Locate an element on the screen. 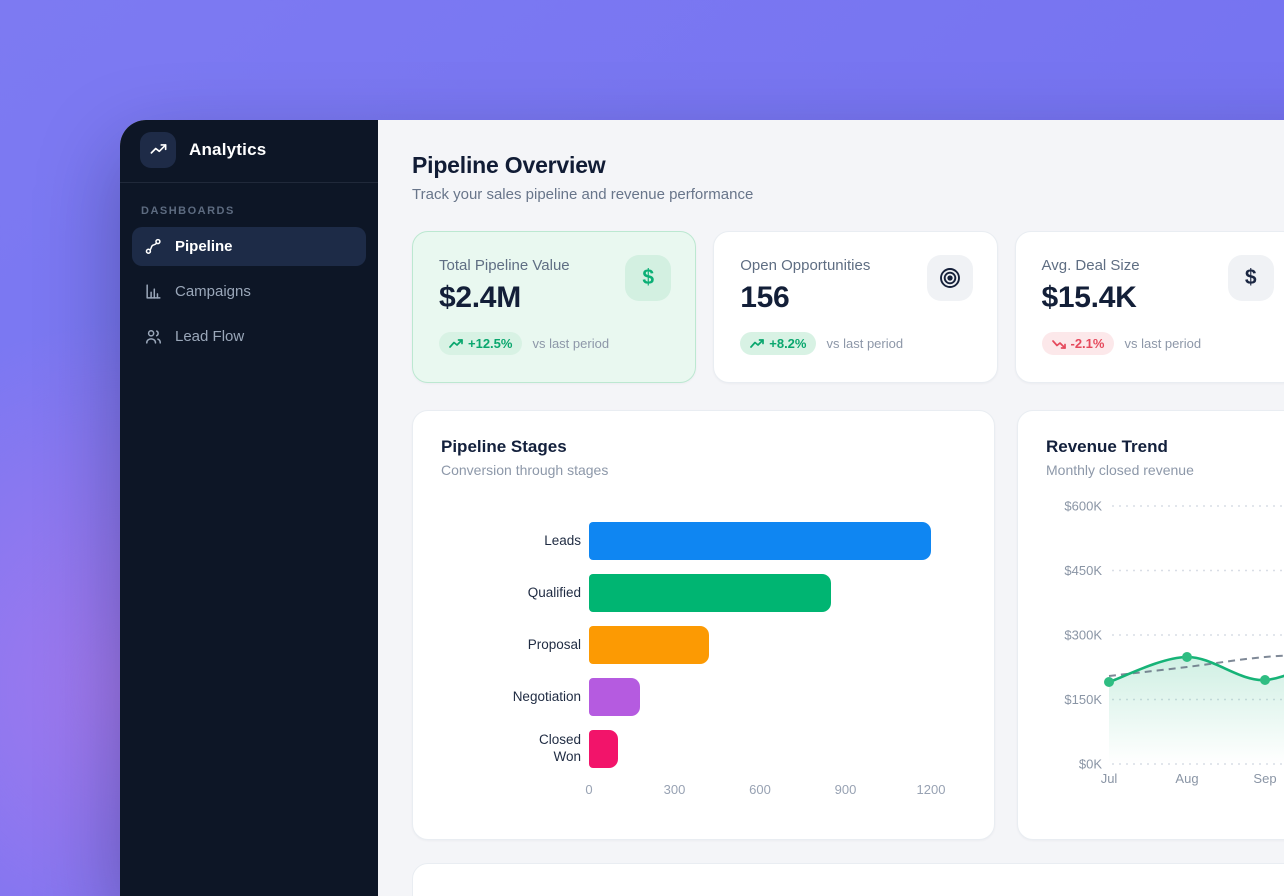  page-title: Pipeline Overview is located at coordinates (509, 165).